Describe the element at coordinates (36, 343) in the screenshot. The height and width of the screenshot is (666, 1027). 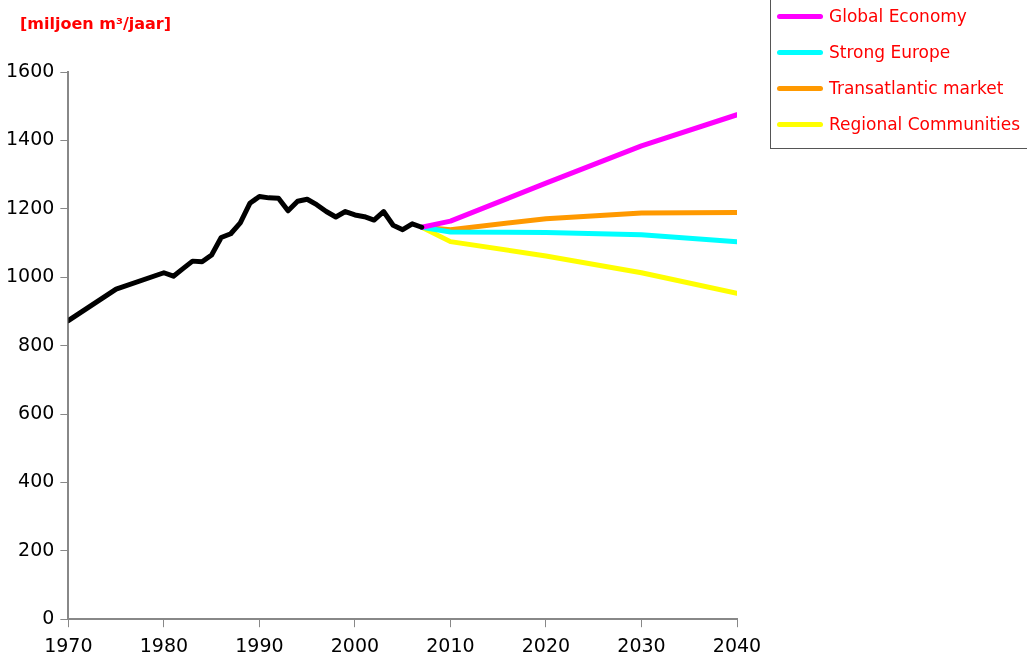
I see `y-tick-label: 800` at that location.